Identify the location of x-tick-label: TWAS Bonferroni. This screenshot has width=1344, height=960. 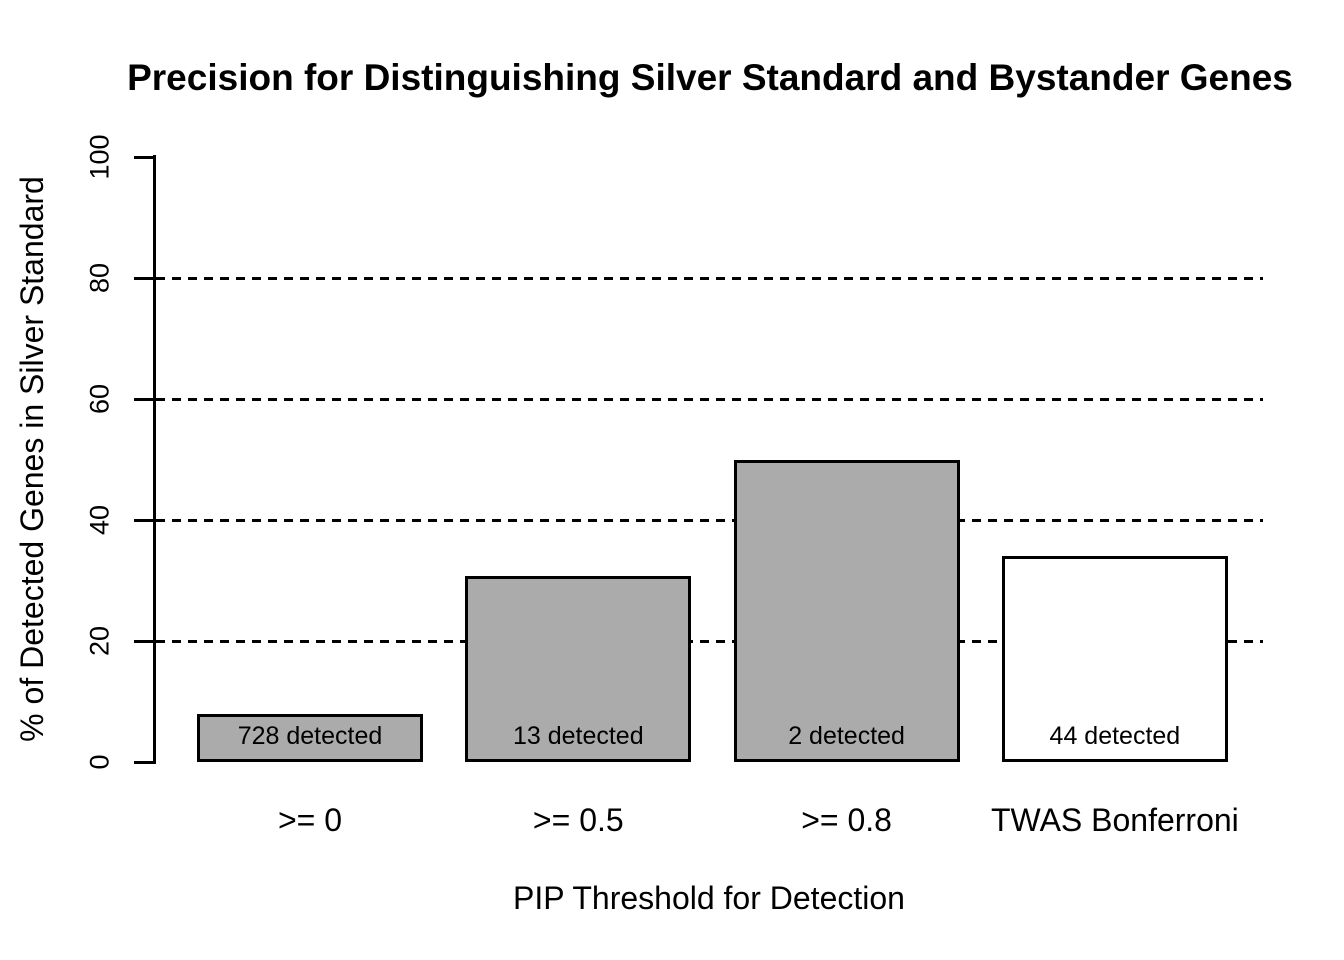
(1115, 820).